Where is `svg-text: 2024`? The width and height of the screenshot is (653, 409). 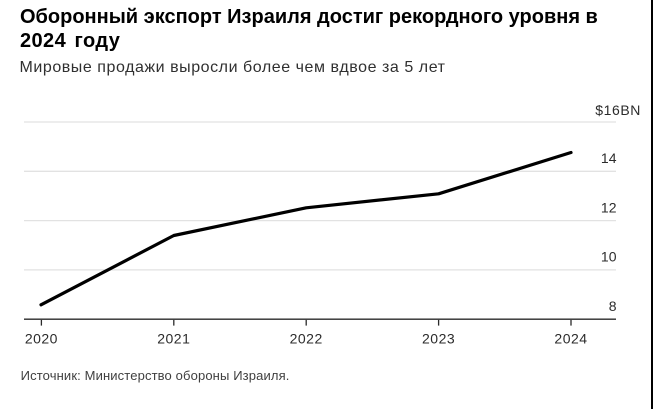
svg-text: 2024 is located at coordinates (570, 339).